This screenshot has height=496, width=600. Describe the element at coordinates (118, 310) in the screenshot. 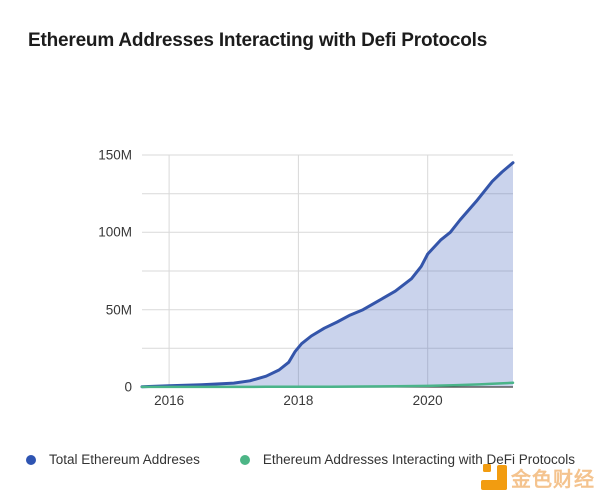

I see `y-tick-label: 50M` at that location.